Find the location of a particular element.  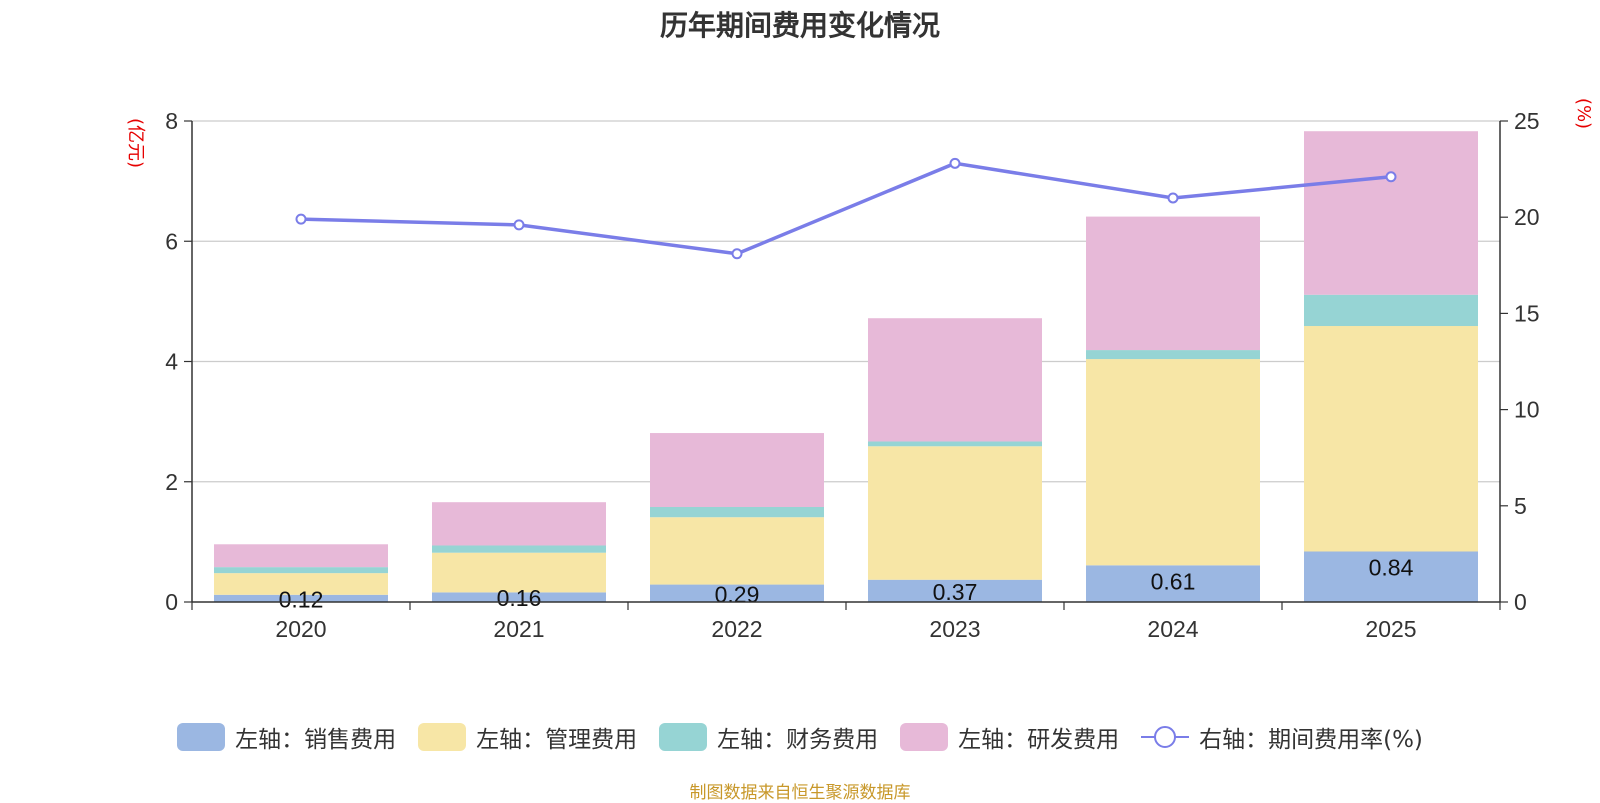

left-axis-tick-label: 6 is located at coordinates (171, 241).